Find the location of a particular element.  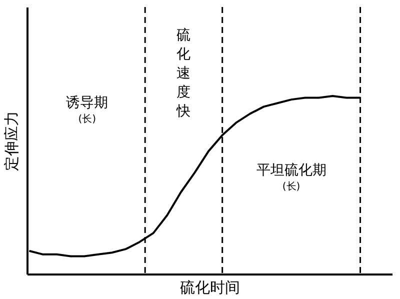

y-axis-title: 定伸应力 is located at coordinates (11, 141).